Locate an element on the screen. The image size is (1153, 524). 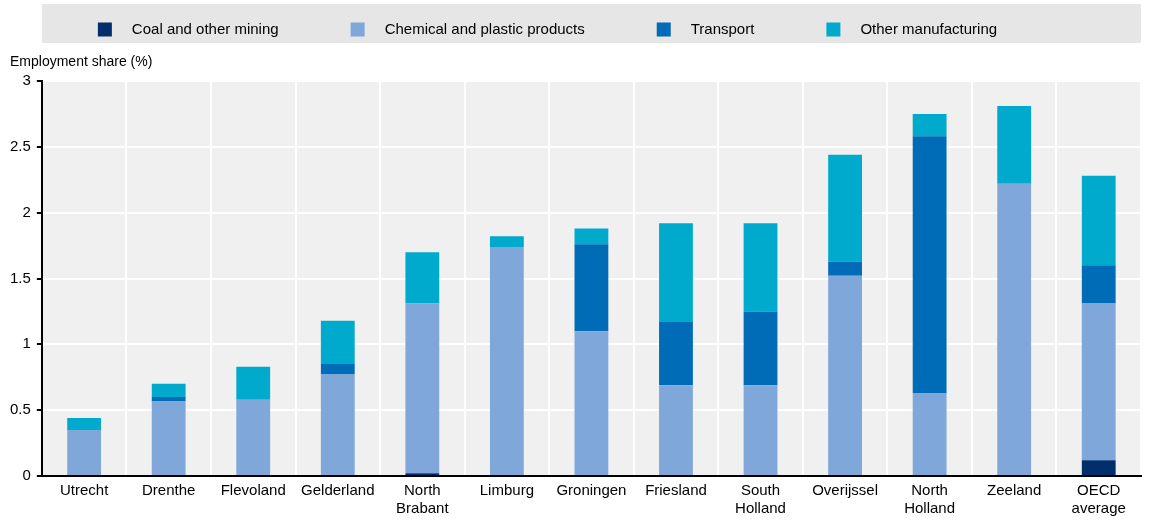
legend-label: Coal and other mining is located at coordinates (224, 28).